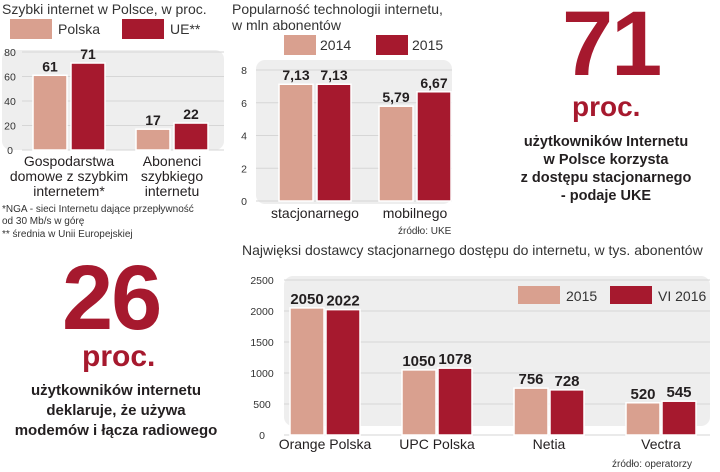 The image size is (720, 472). Describe the element at coordinates (172, 176) in the screenshot. I see `chart1-category-label: szybkiego` at that location.